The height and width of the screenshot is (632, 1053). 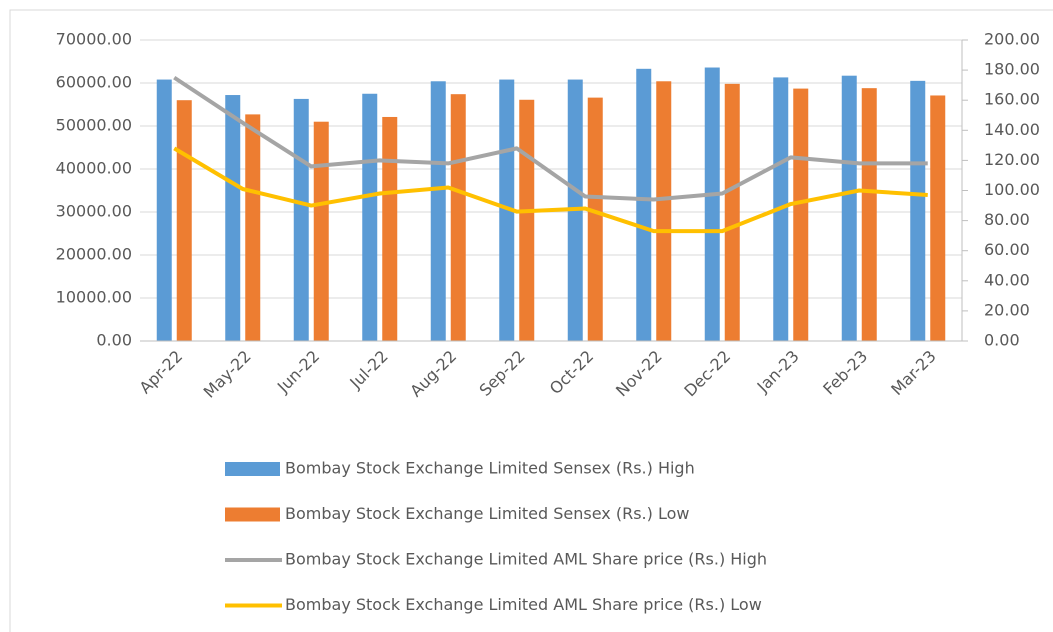 I want to click on y-tick-label: 20000.00, so click(x=94, y=254).